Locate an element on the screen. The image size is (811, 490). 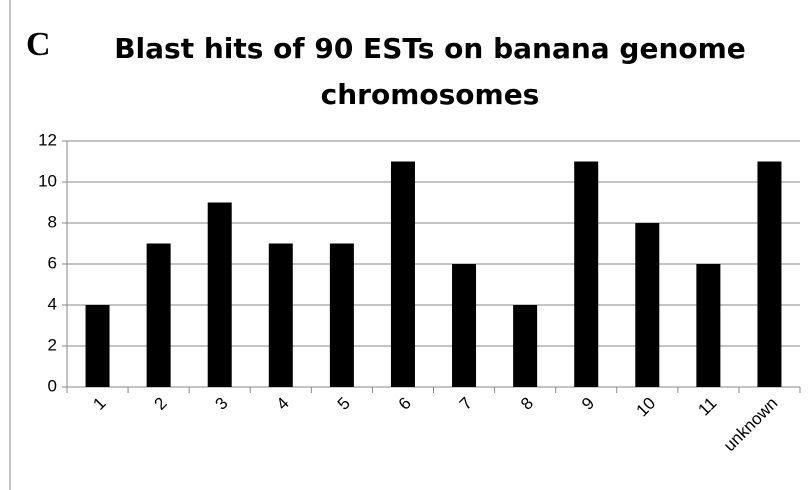
y-tick-label: 8 is located at coordinates (52, 221).